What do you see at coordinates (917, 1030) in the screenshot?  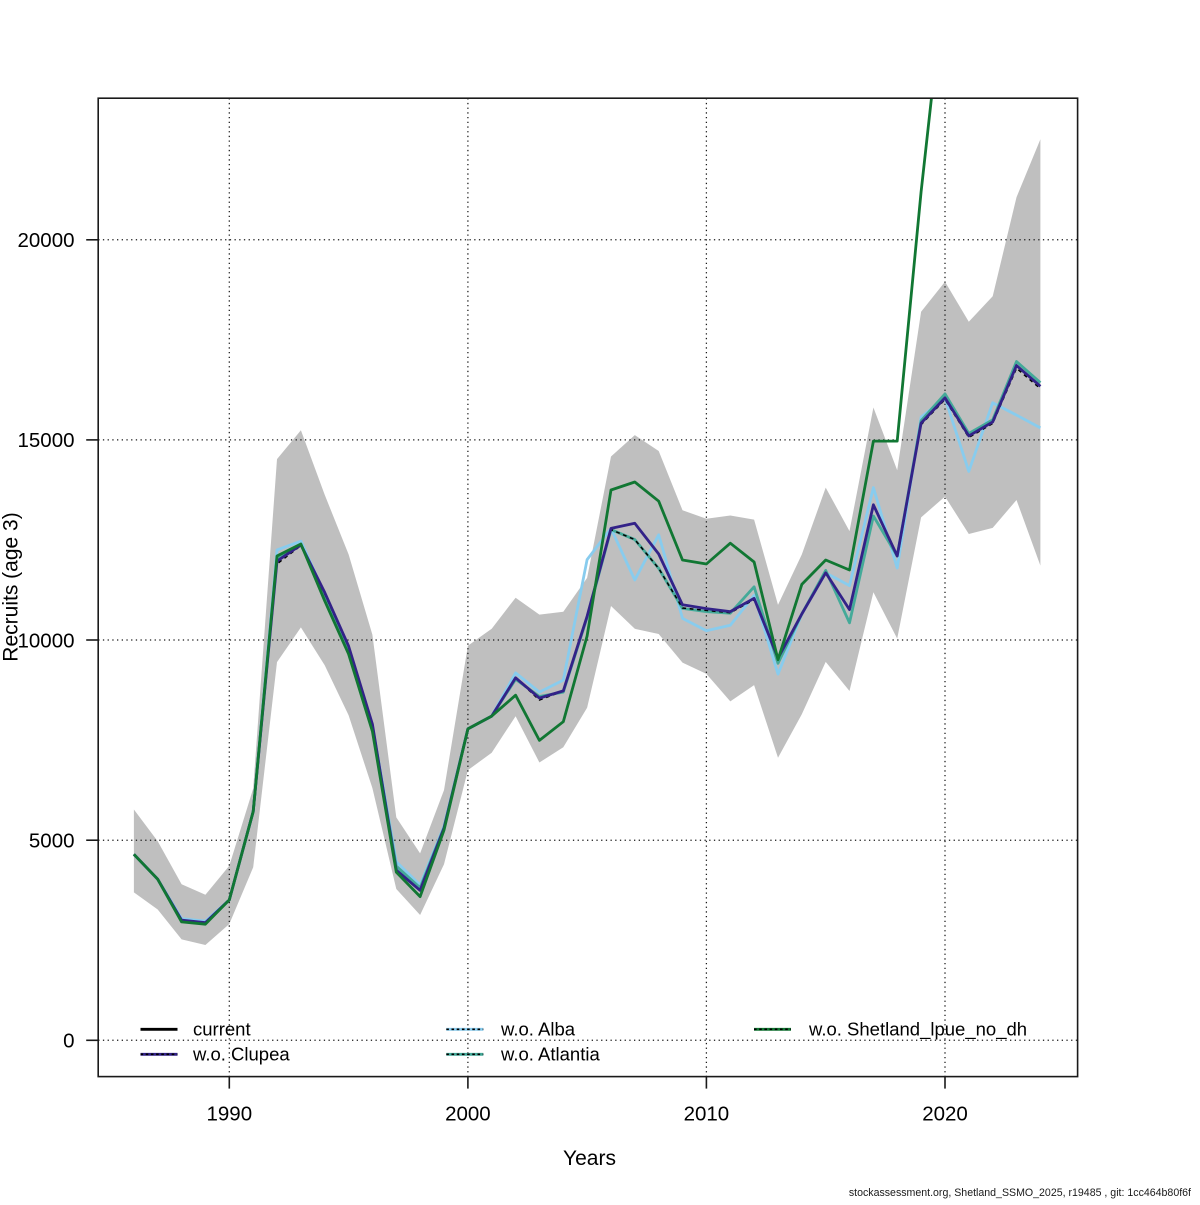 I see `svg-text: w.o. Shetland_lpue_no_dh` at bounding box center [917, 1030].